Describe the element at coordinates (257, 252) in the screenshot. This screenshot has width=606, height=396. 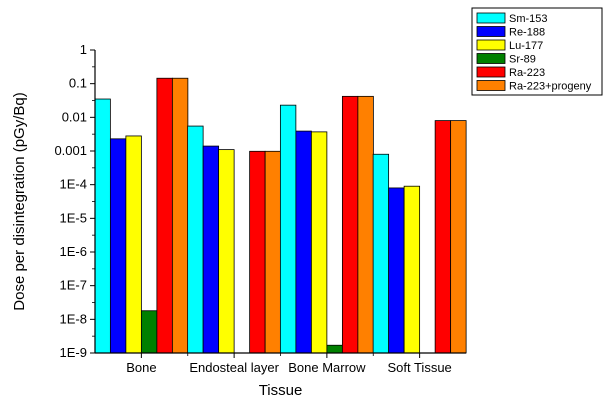
I see `bar-ra-223-endosteal-layer` at that location.